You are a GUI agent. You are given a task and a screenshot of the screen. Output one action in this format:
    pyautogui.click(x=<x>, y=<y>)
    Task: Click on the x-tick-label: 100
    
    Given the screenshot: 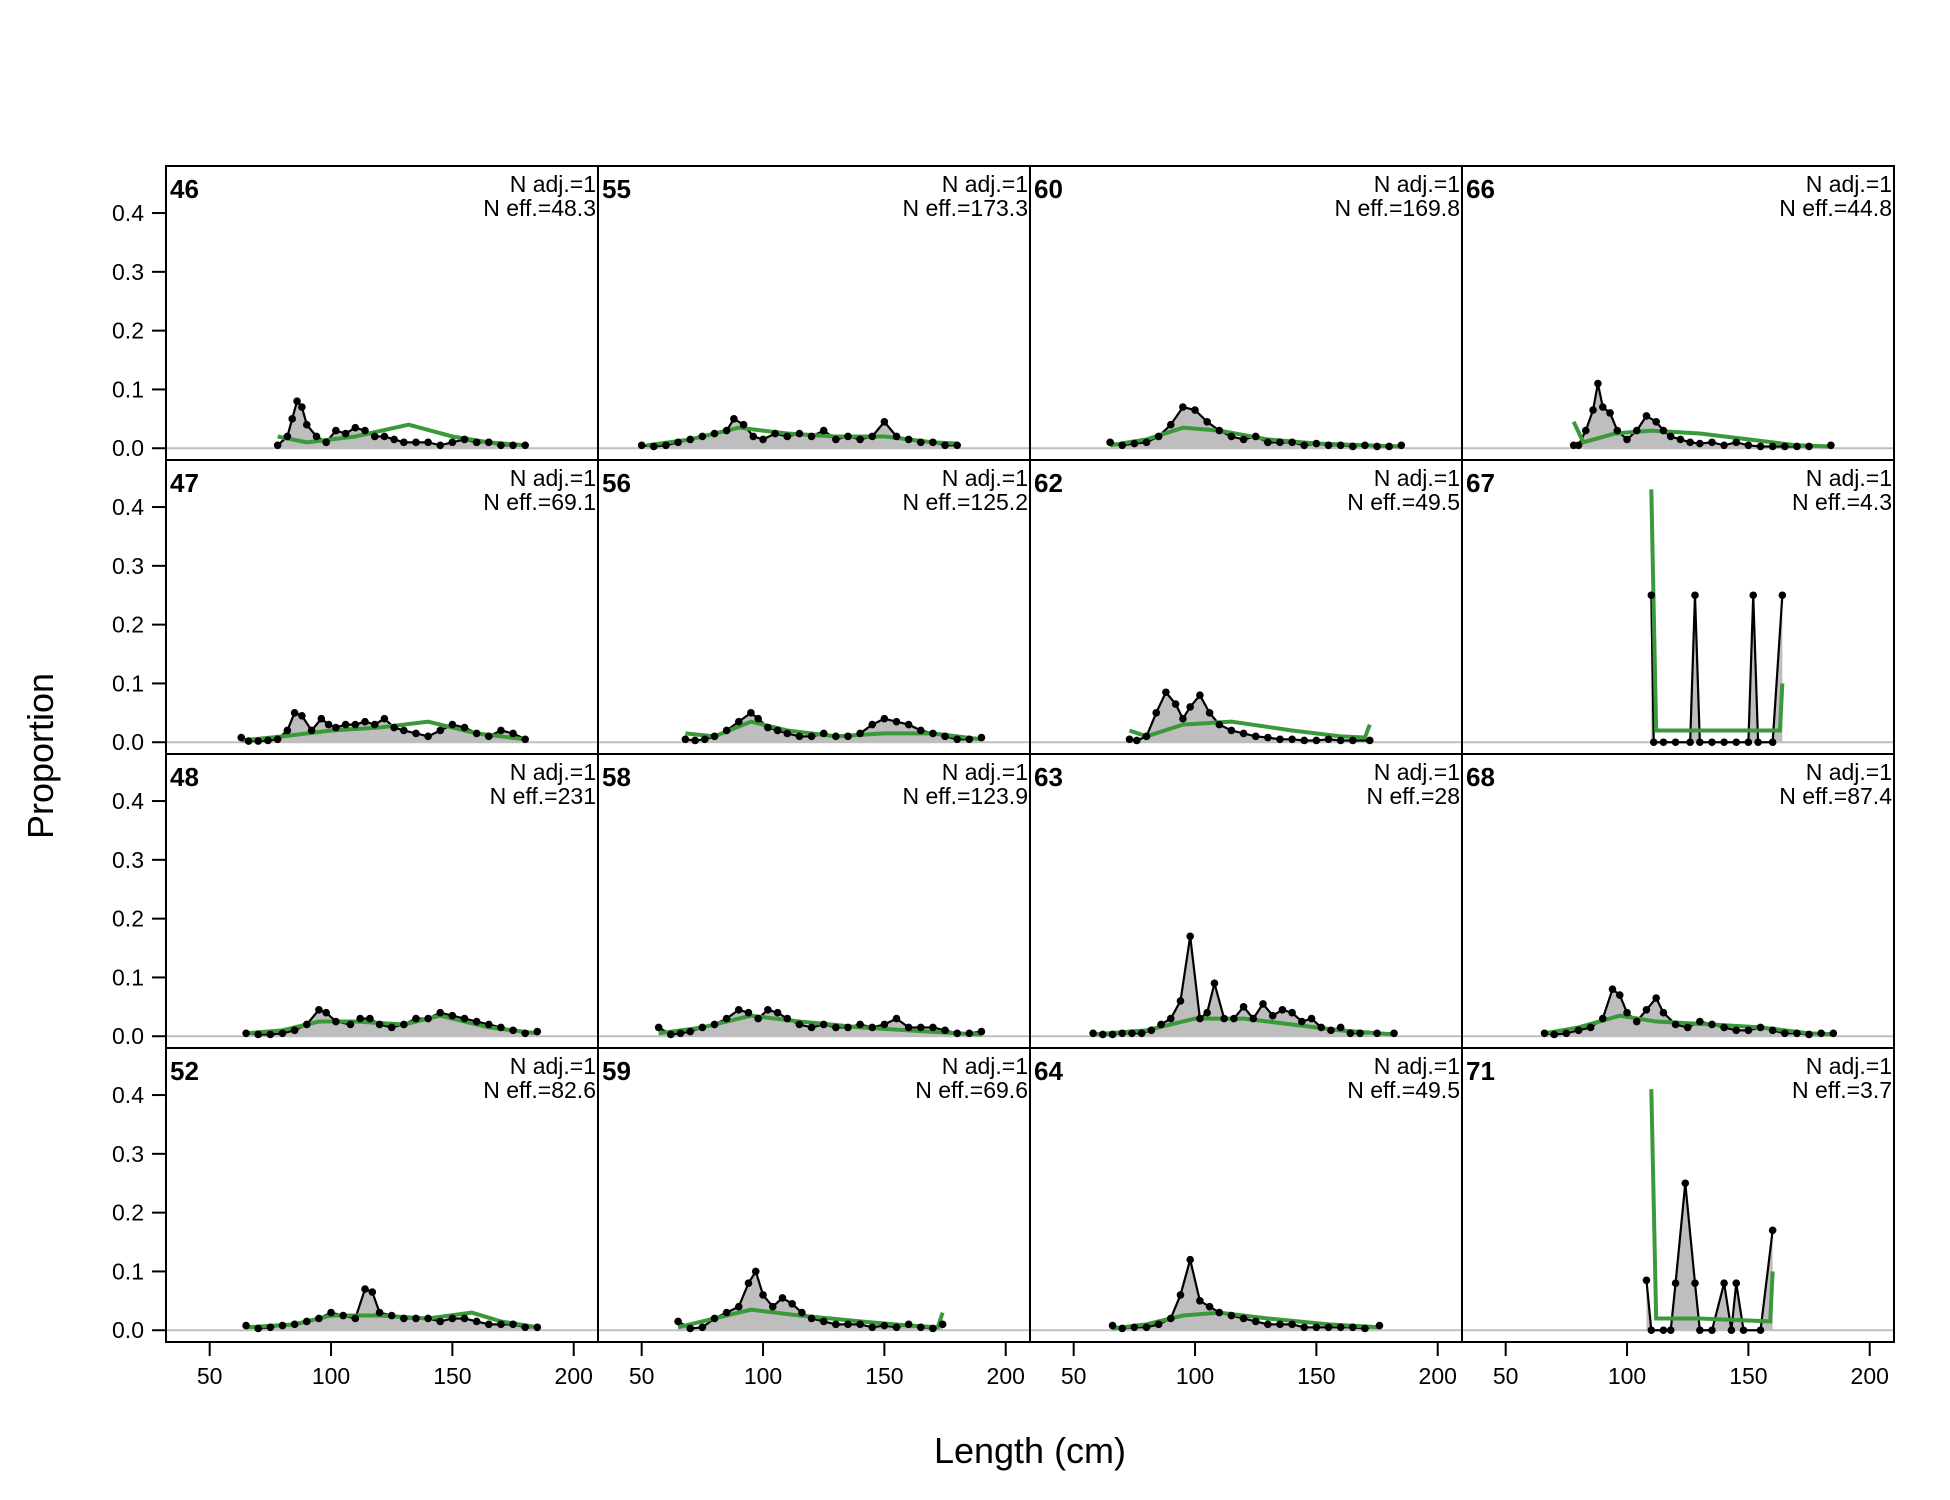 What is the action you would take?
    pyautogui.click(x=763, y=1376)
    